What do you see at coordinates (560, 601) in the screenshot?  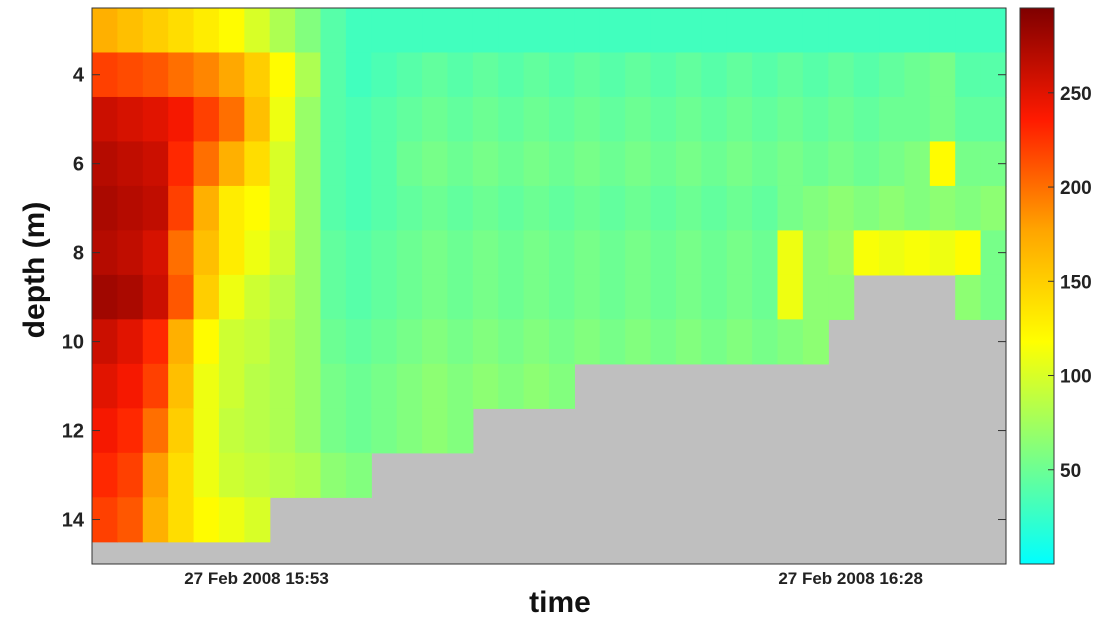 I see `x-axis-title: time` at bounding box center [560, 601].